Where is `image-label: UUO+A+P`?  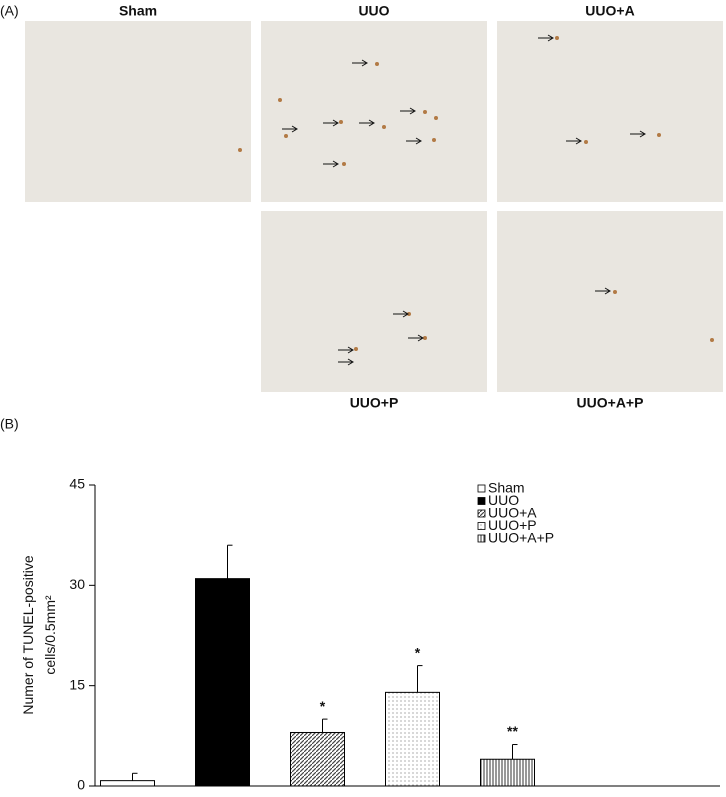
image-label: UUO+A+P is located at coordinates (610, 403).